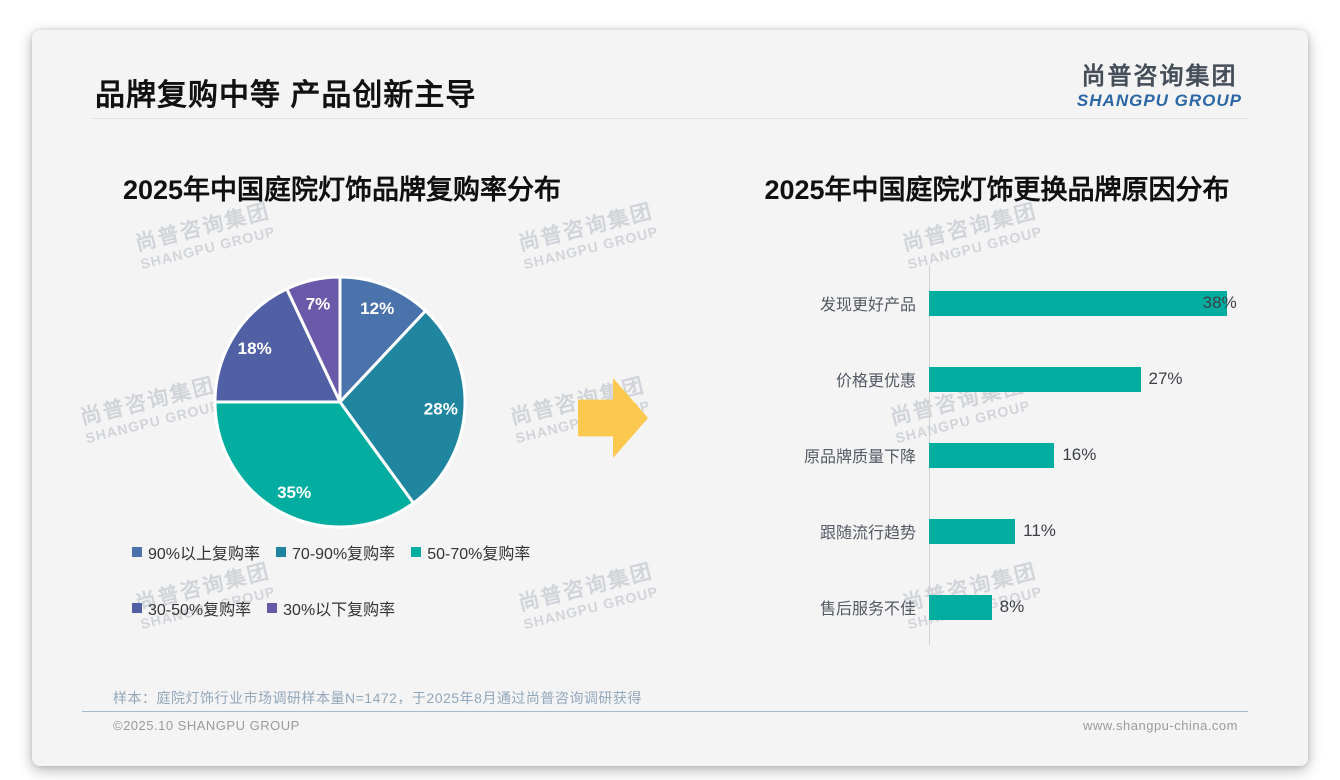  I want to click on legend-label: 90%以上复购率, so click(204, 554).